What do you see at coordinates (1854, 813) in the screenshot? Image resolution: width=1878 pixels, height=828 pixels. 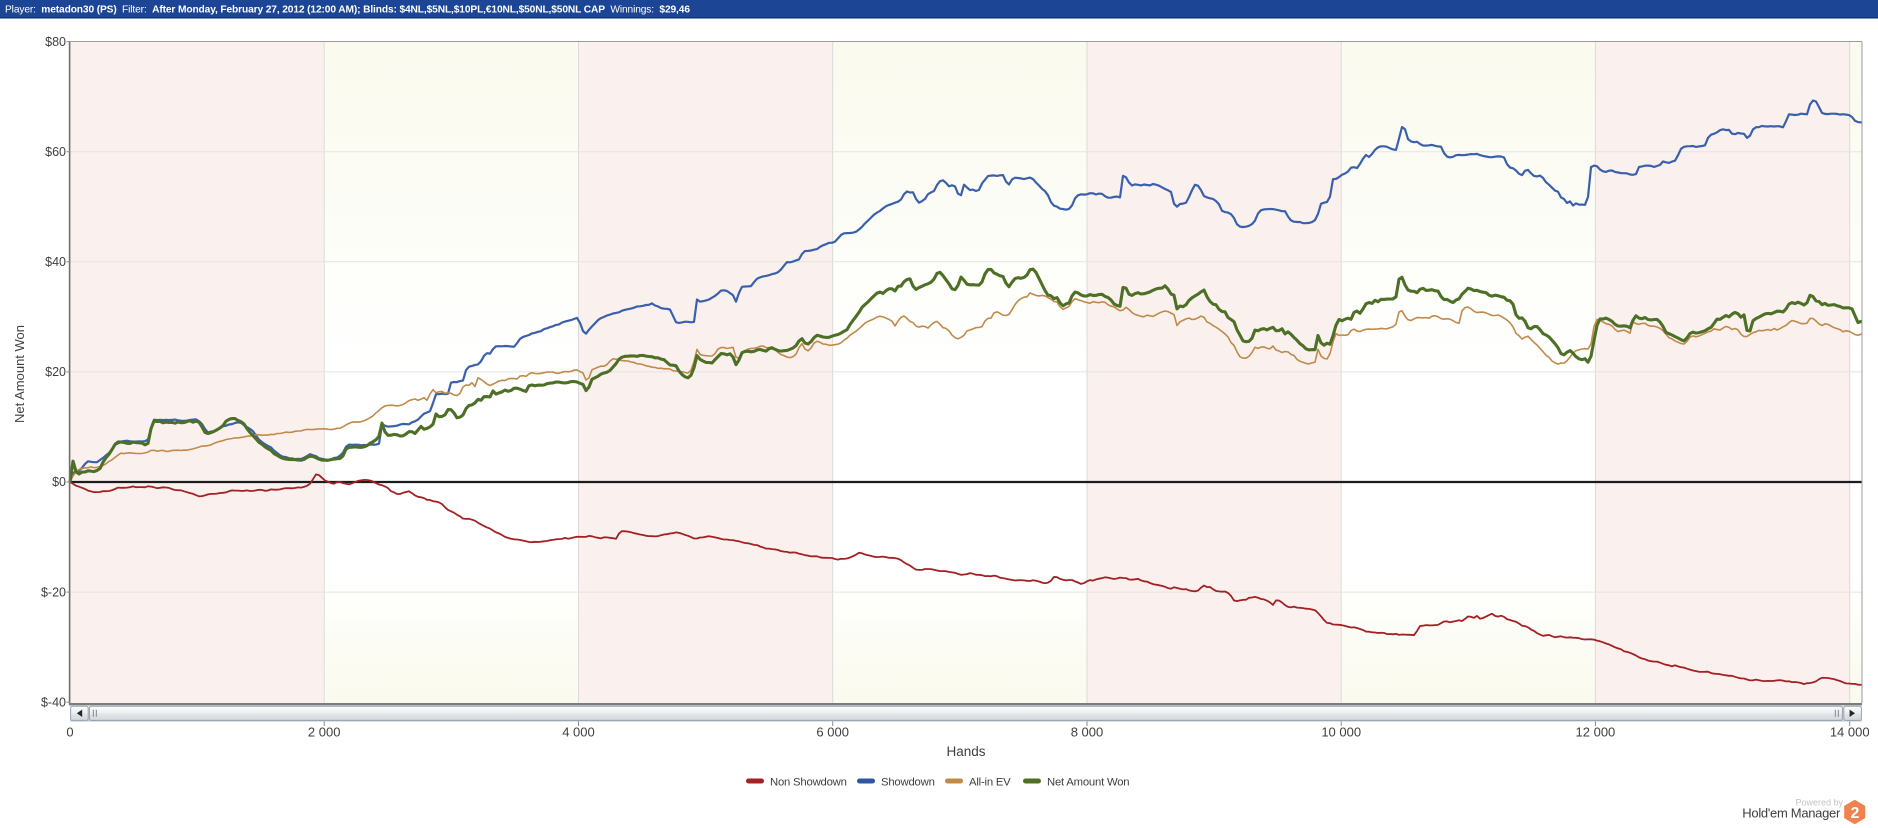 I see `svg-text: 2` at bounding box center [1854, 813].